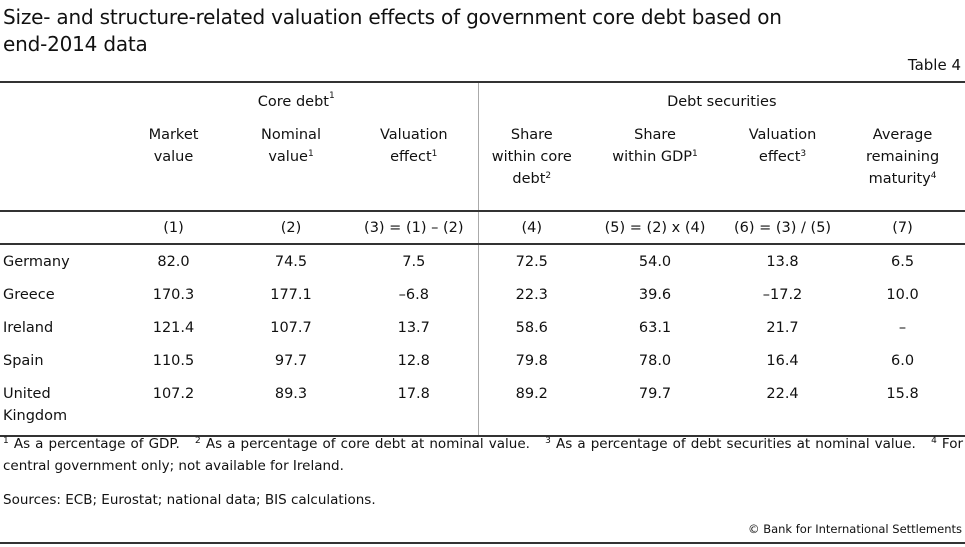 Image resolution: width=965 pixels, height=547 pixels. Describe the element at coordinates (173, 261) in the screenshot. I see `table-cell: 82.0` at that location.